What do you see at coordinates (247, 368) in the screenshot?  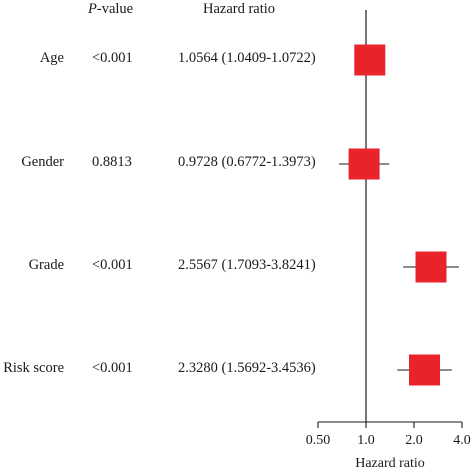 I see `row-hr-text-risk-score: 2.3280 (1.5692-3.4536)` at bounding box center [247, 368].